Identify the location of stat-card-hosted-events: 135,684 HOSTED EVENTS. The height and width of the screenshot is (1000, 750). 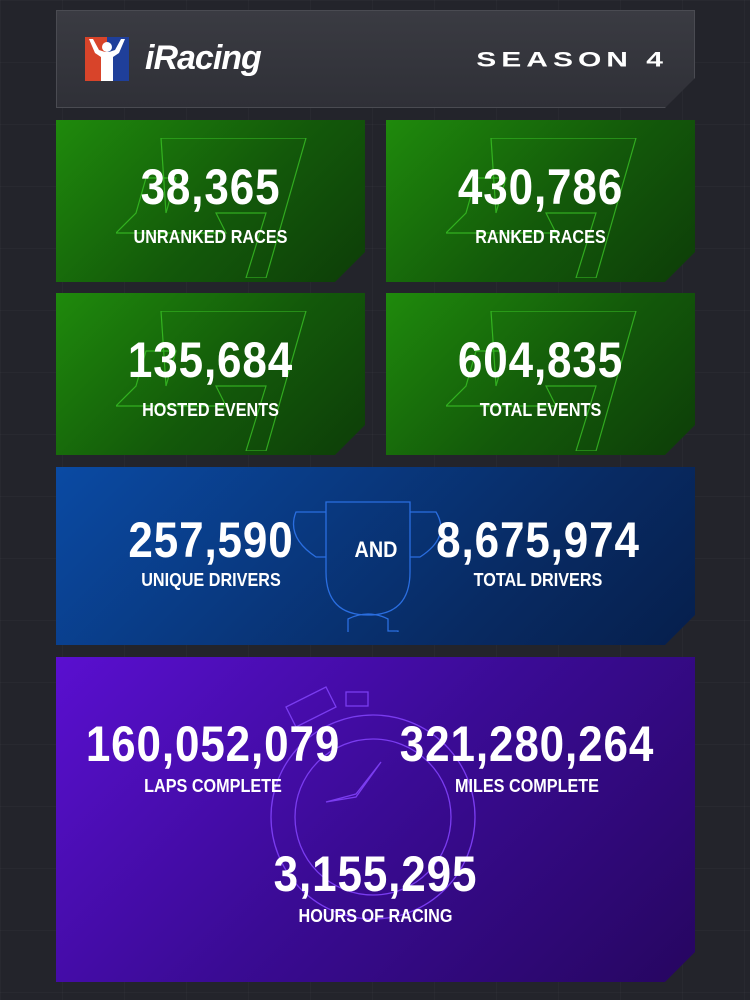
(210, 374).